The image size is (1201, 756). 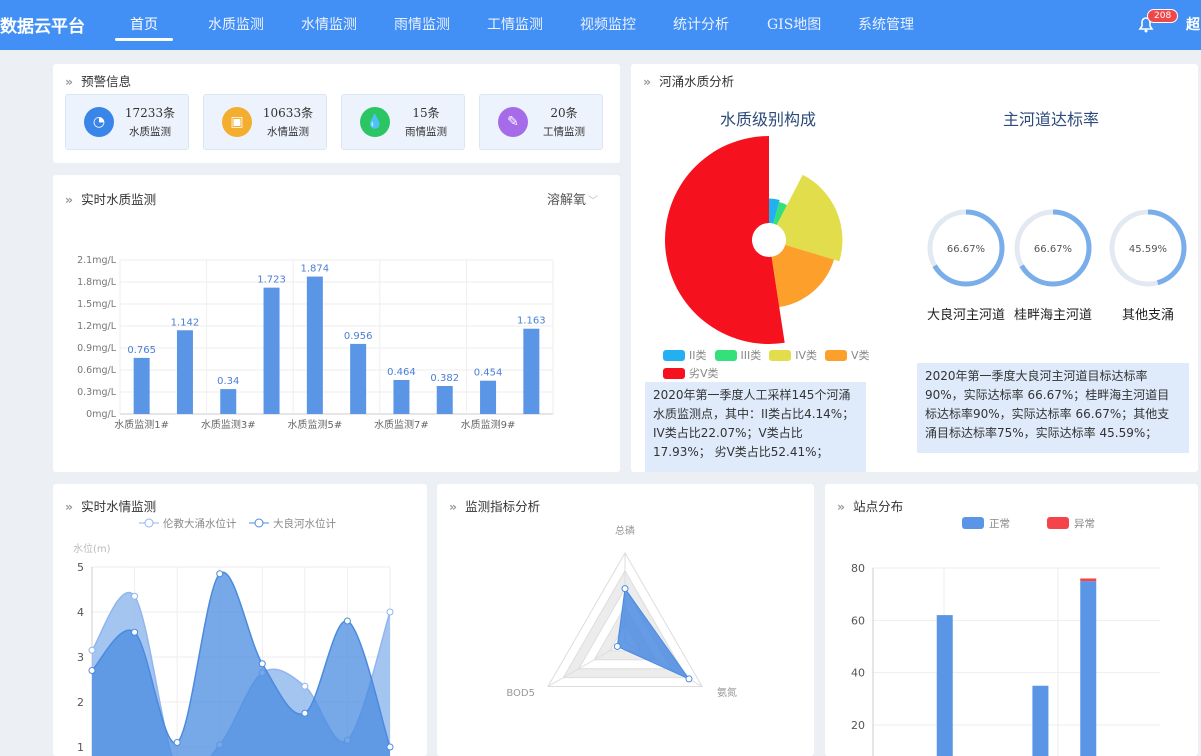 What do you see at coordinates (304, 523) in the screenshot?
I see `legend-label: 大良河水位计` at bounding box center [304, 523].